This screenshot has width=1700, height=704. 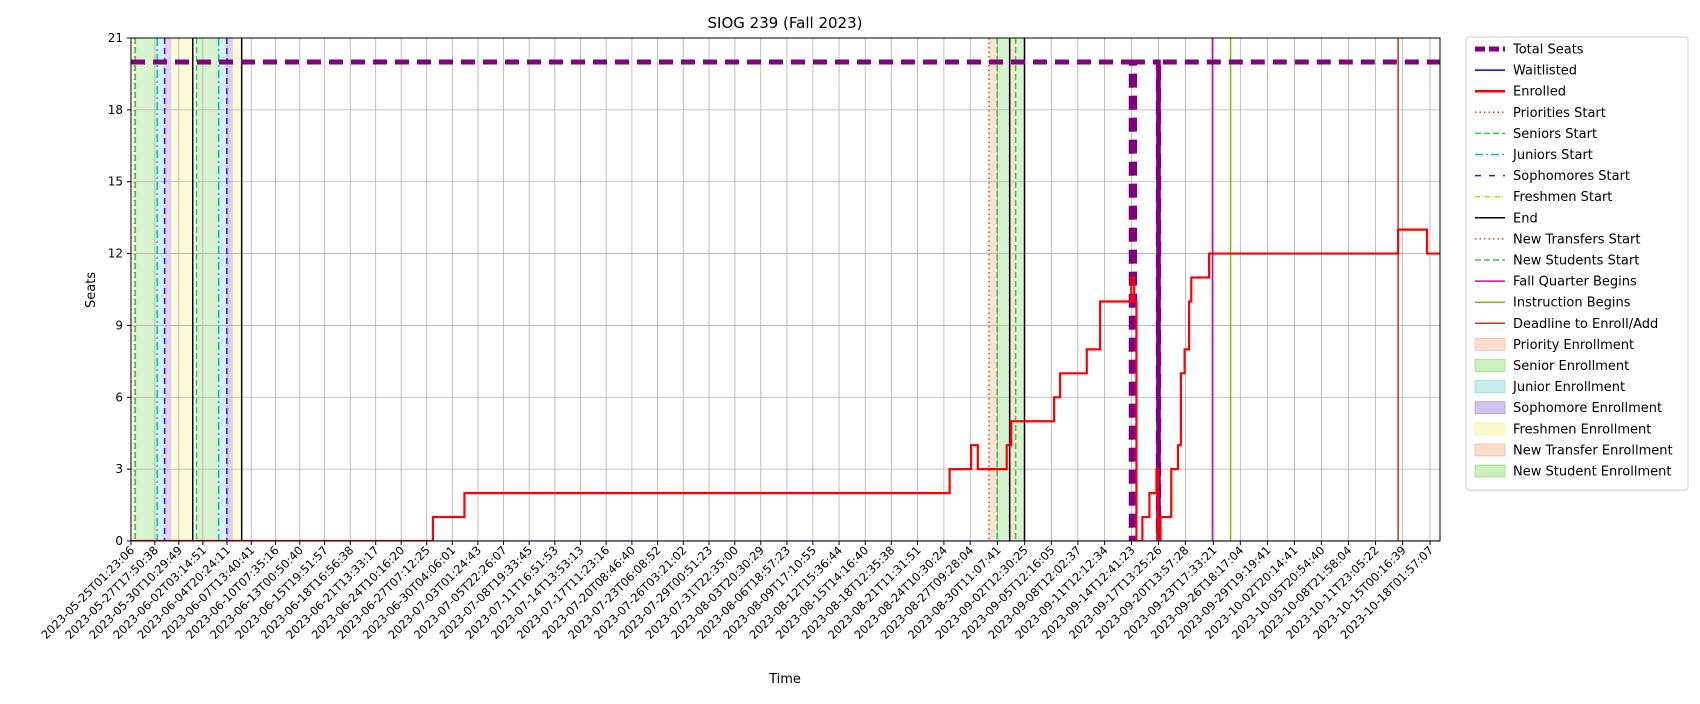 What do you see at coordinates (1593, 450) in the screenshot?
I see `legend-label-new-transfer-enrollment: New Transfer Enrollment` at bounding box center [1593, 450].